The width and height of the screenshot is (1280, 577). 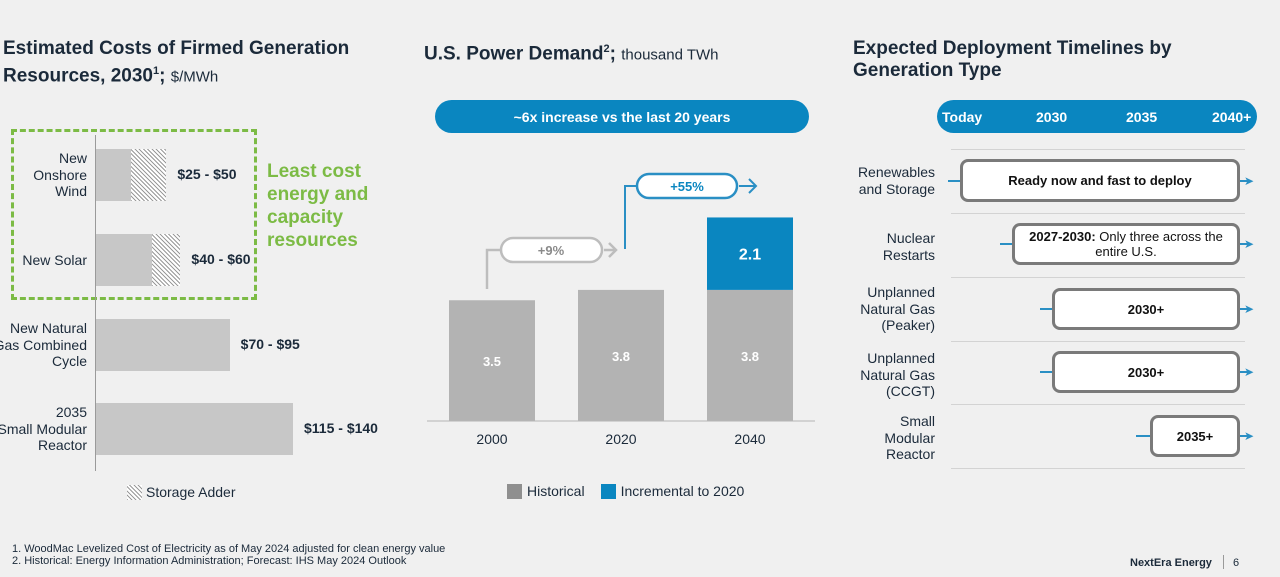 What do you see at coordinates (491, 439) in the screenshot?
I see `demand-year-label: 2000` at bounding box center [491, 439].